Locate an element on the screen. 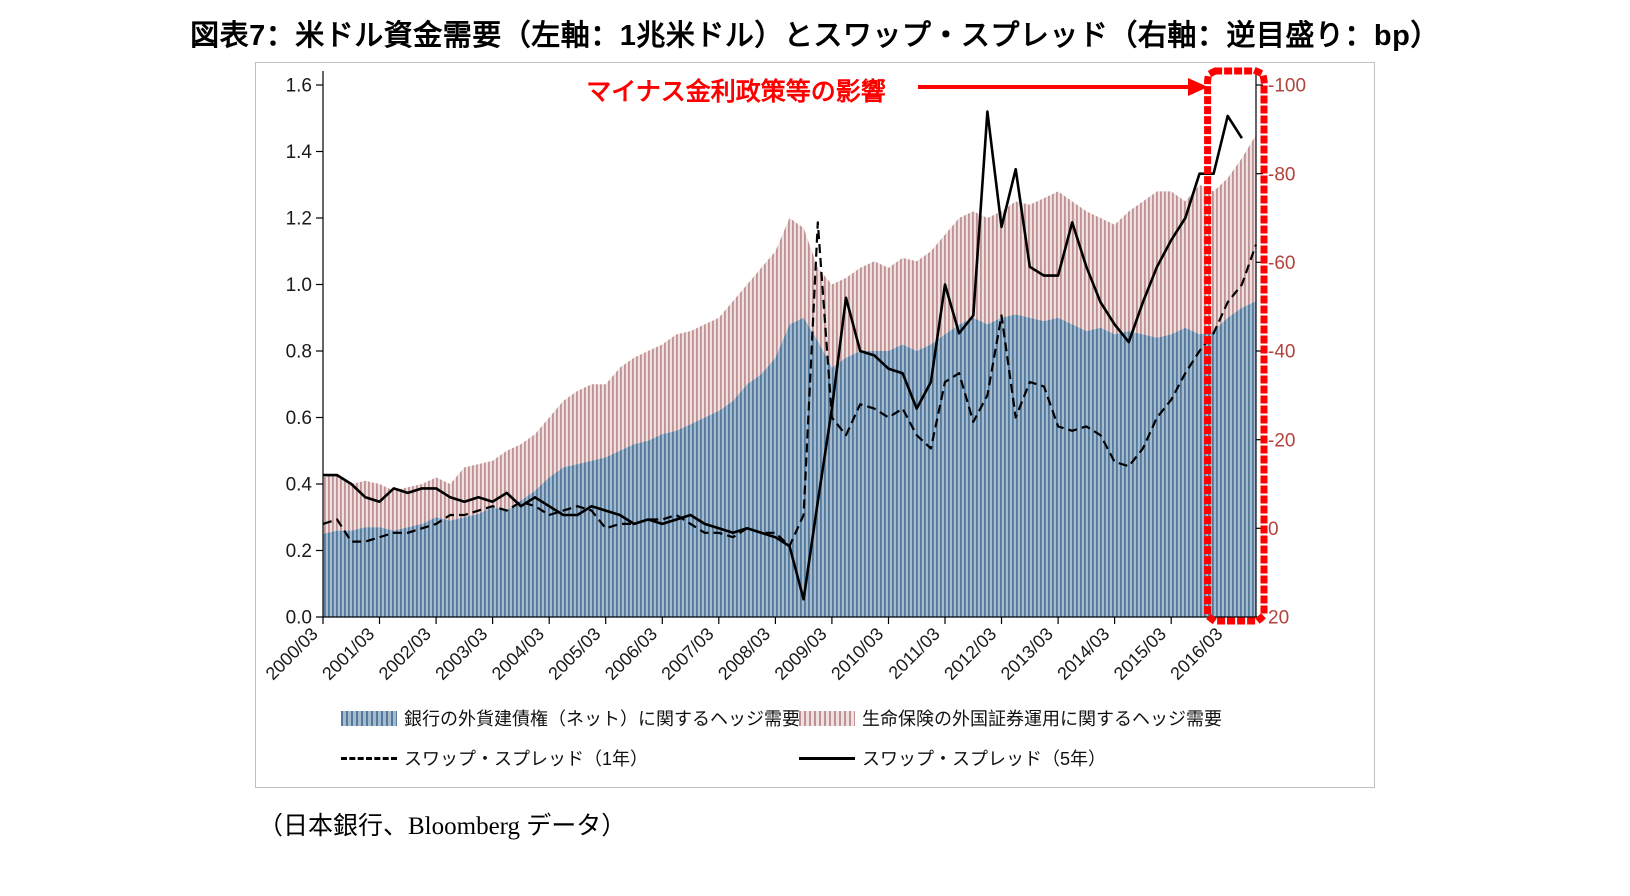 The width and height of the screenshot is (1630, 896). legend-item-life-hedge: 生命保険の外国証券運用に関するヘッジ需要 is located at coordinates (1086, 718).